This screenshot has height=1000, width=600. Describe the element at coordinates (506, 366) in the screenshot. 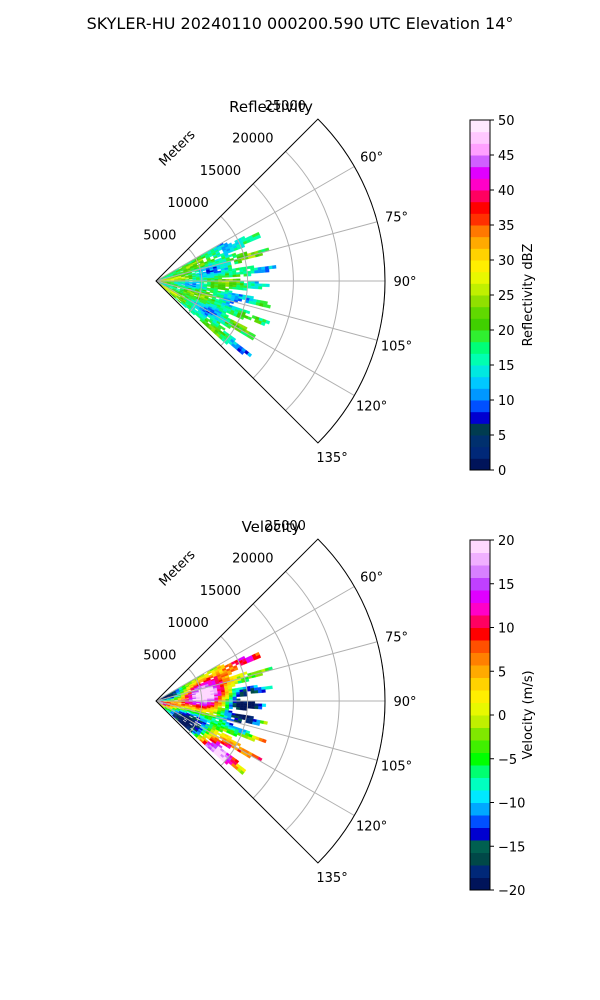

I see `colorbar-tick-label: 15` at that location.